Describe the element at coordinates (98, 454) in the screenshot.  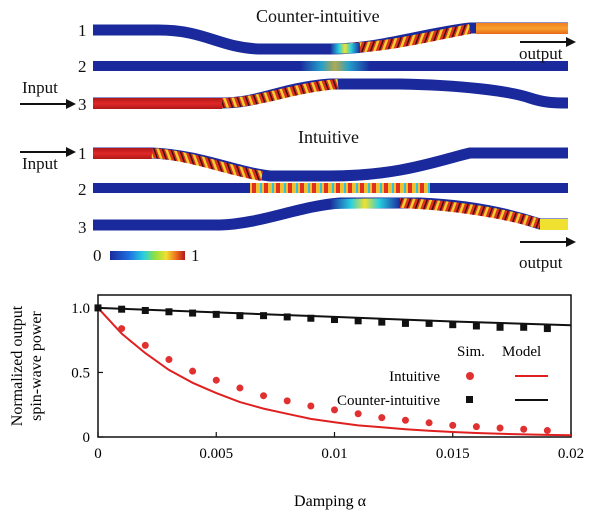
I see `x-tick-label: 0` at that location.